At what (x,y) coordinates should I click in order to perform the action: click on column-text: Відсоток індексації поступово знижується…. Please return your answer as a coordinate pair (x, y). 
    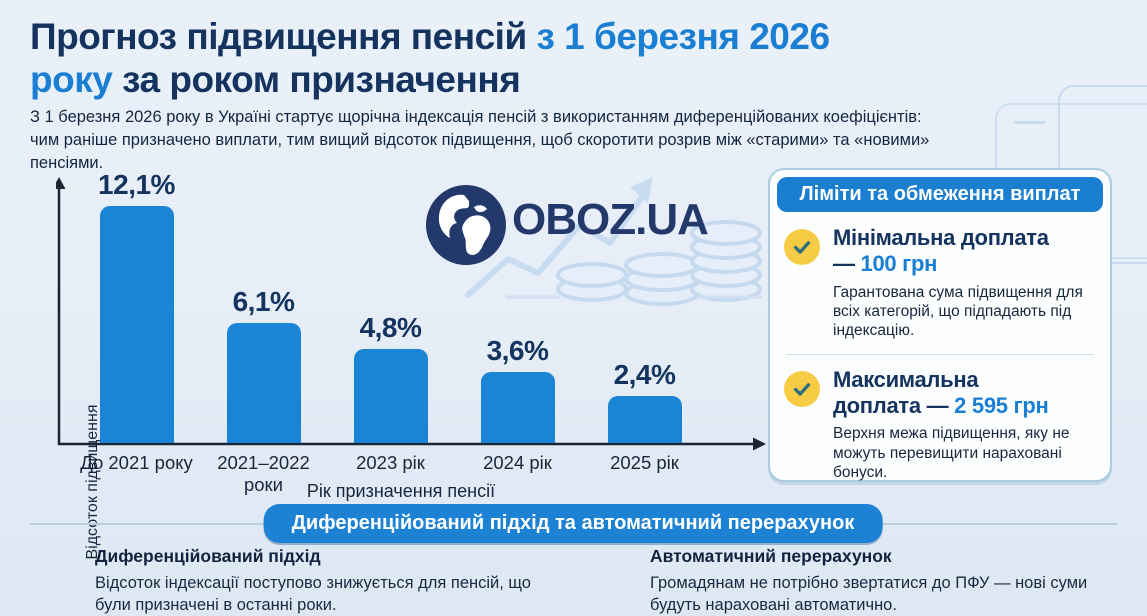
    Looking at the image, I should click on (313, 594).